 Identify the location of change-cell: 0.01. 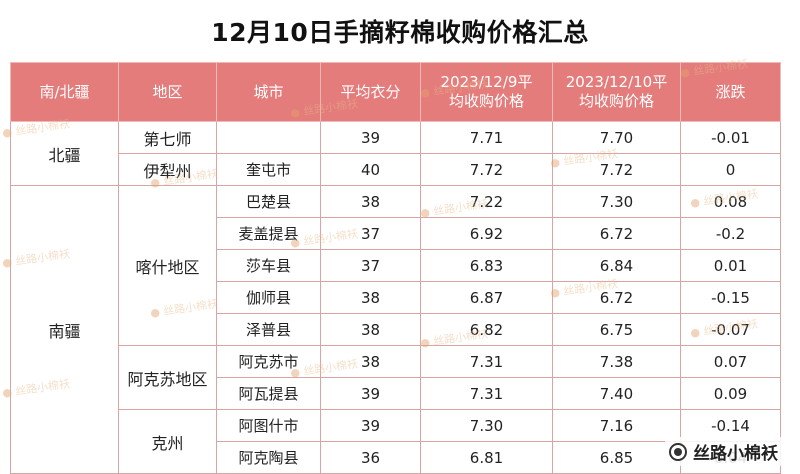
(730, 265).